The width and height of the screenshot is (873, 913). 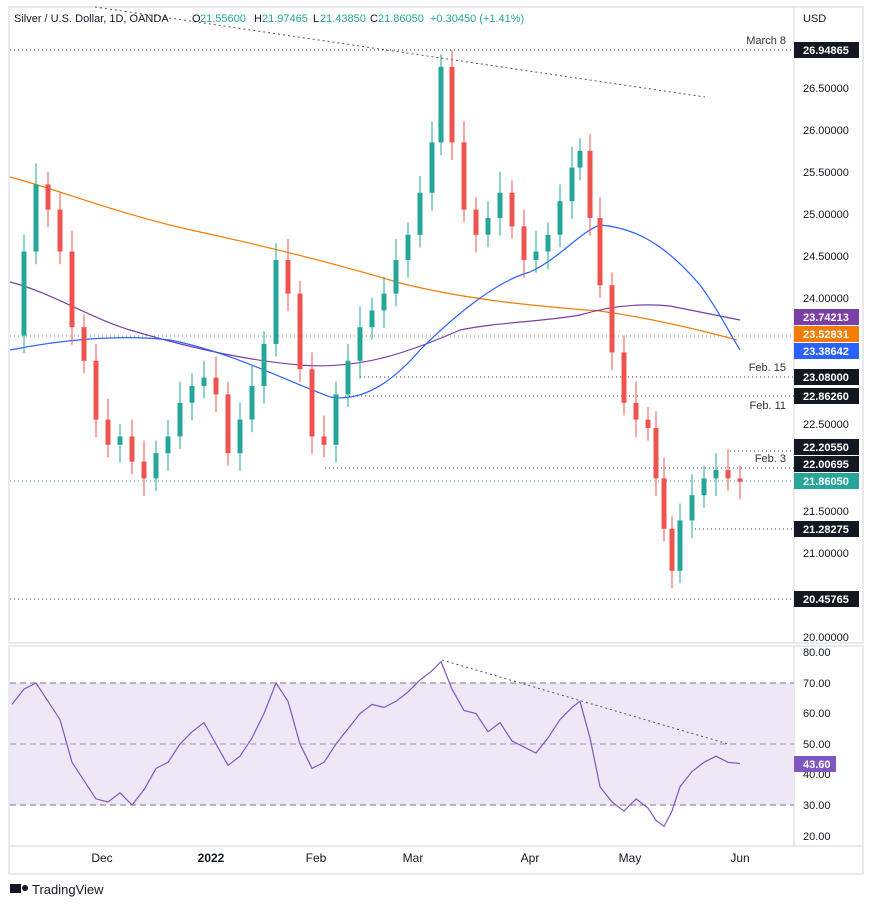 I want to click on badge-ma-fast, so click(x=826, y=351).